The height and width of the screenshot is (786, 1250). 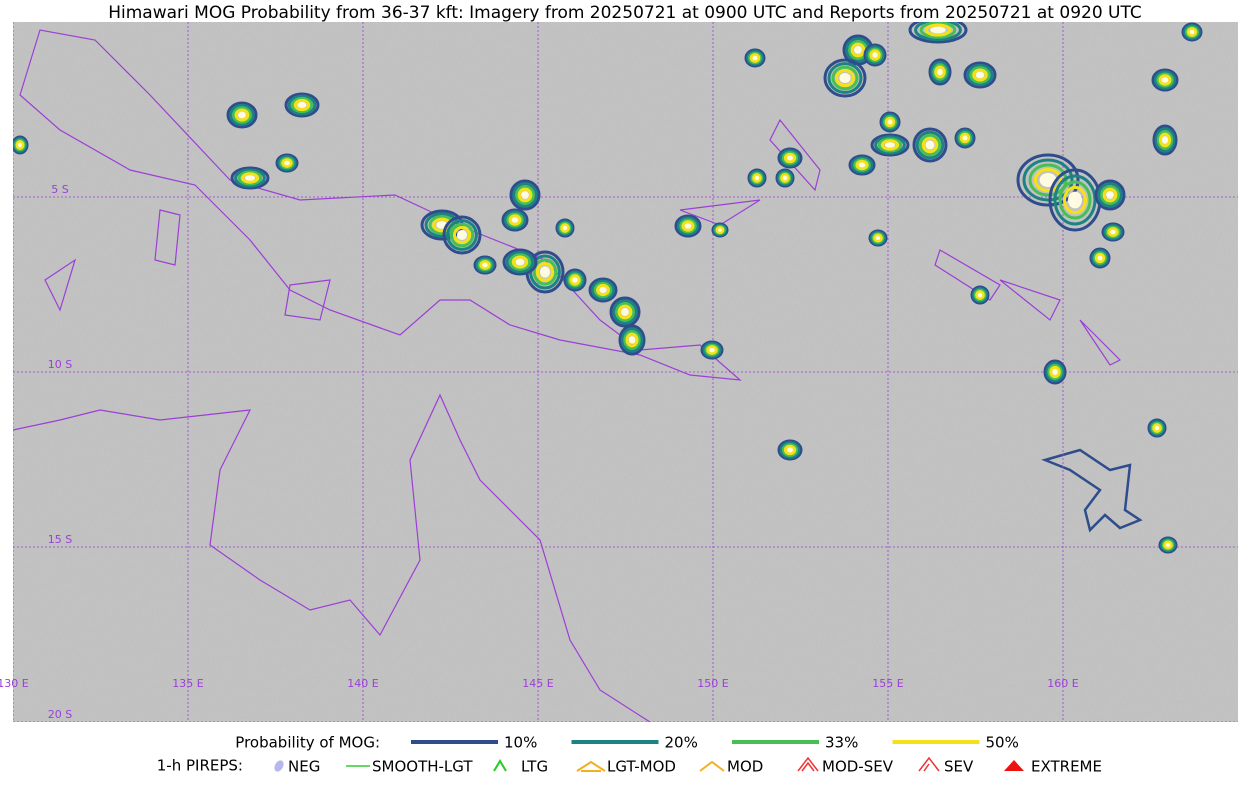 I want to click on lon-label: 150 E, so click(x=712, y=683).